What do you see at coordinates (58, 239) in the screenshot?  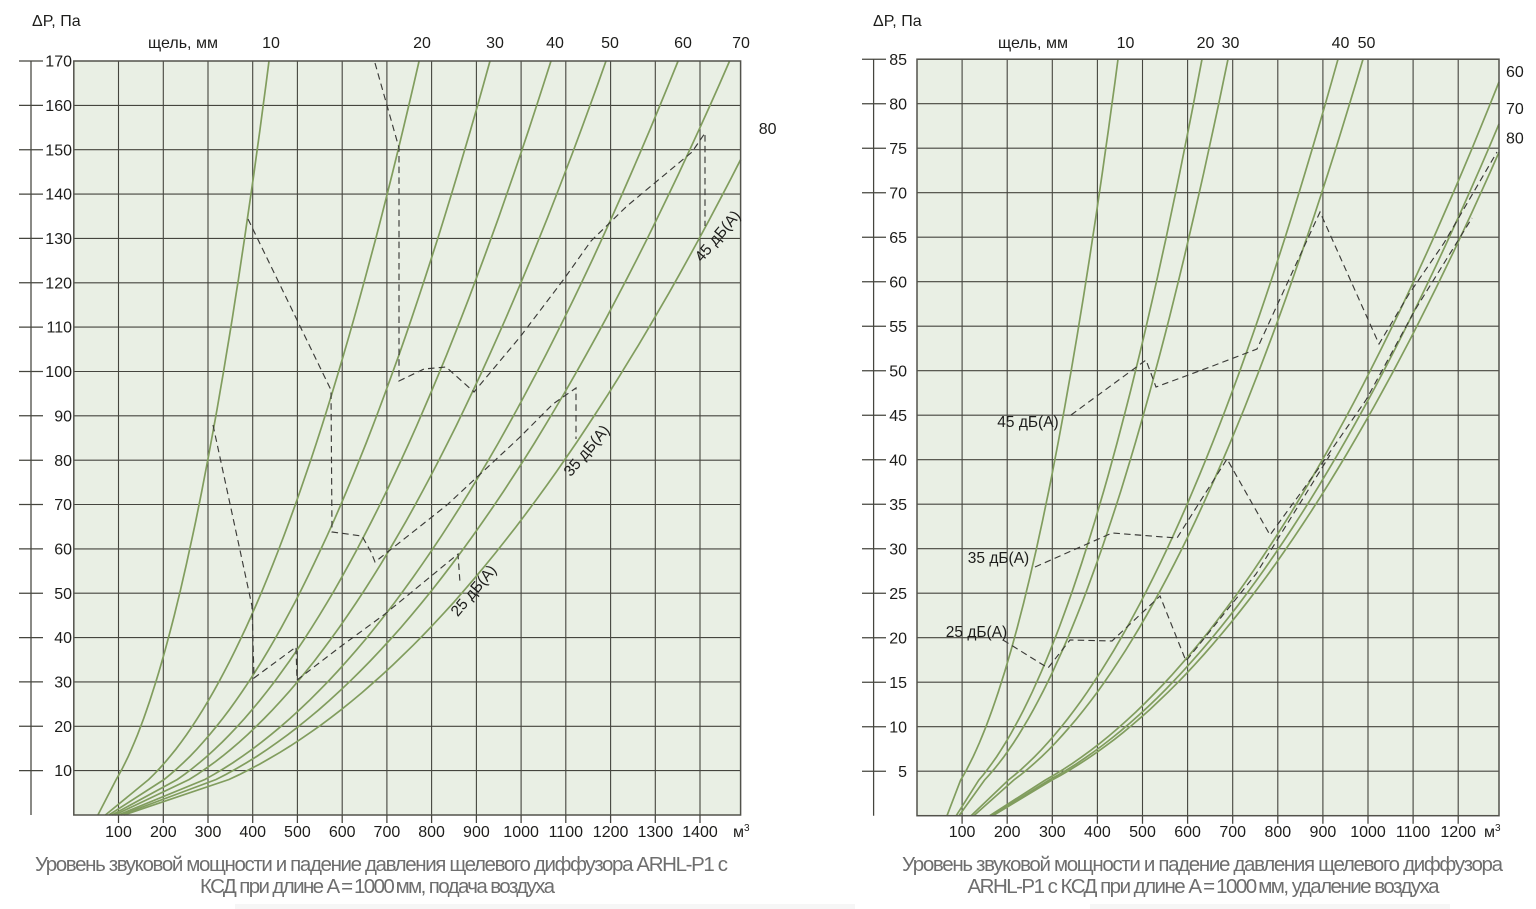 I see `svg-text: 130` at bounding box center [58, 239].